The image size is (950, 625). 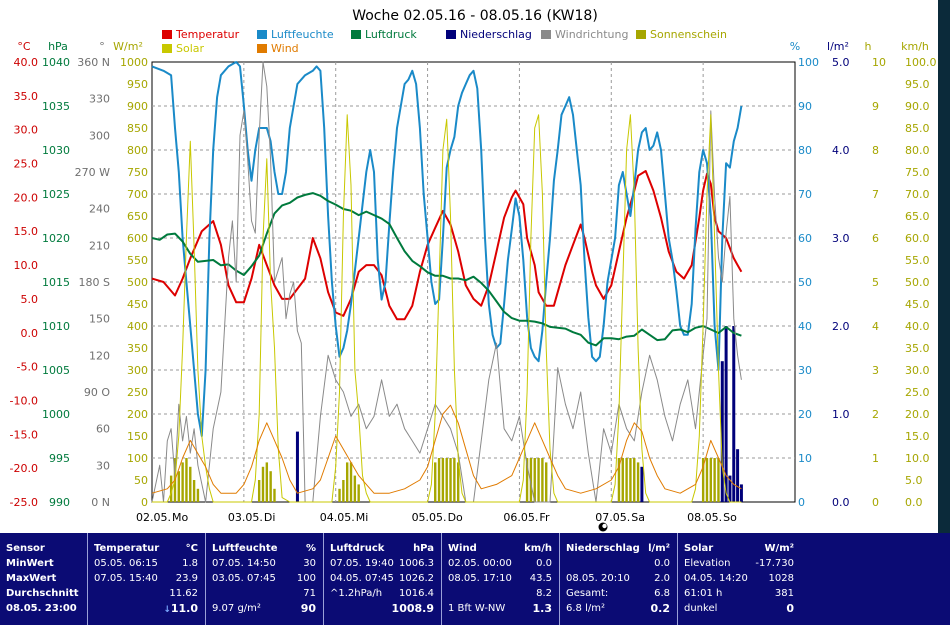 What do you see at coordinates (659, 548) in the screenshot?
I see `stats-rain-unit: l/m²` at bounding box center [659, 548].